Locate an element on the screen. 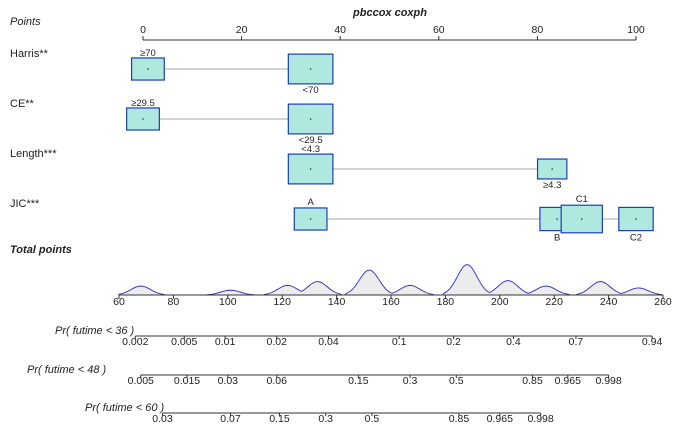 The width and height of the screenshot is (685, 427). probability-tick-label: 0.7 is located at coordinates (576, 342).